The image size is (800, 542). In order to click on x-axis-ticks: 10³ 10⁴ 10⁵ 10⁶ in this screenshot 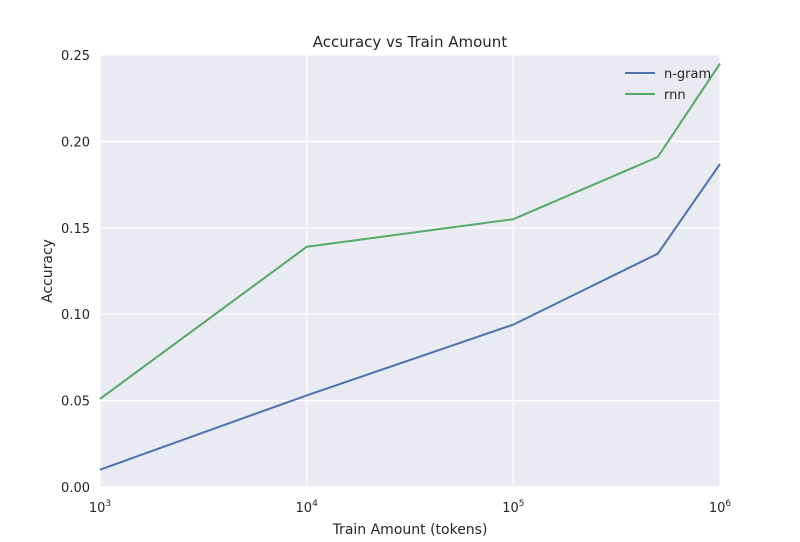, I will do `click(410, 507)`.